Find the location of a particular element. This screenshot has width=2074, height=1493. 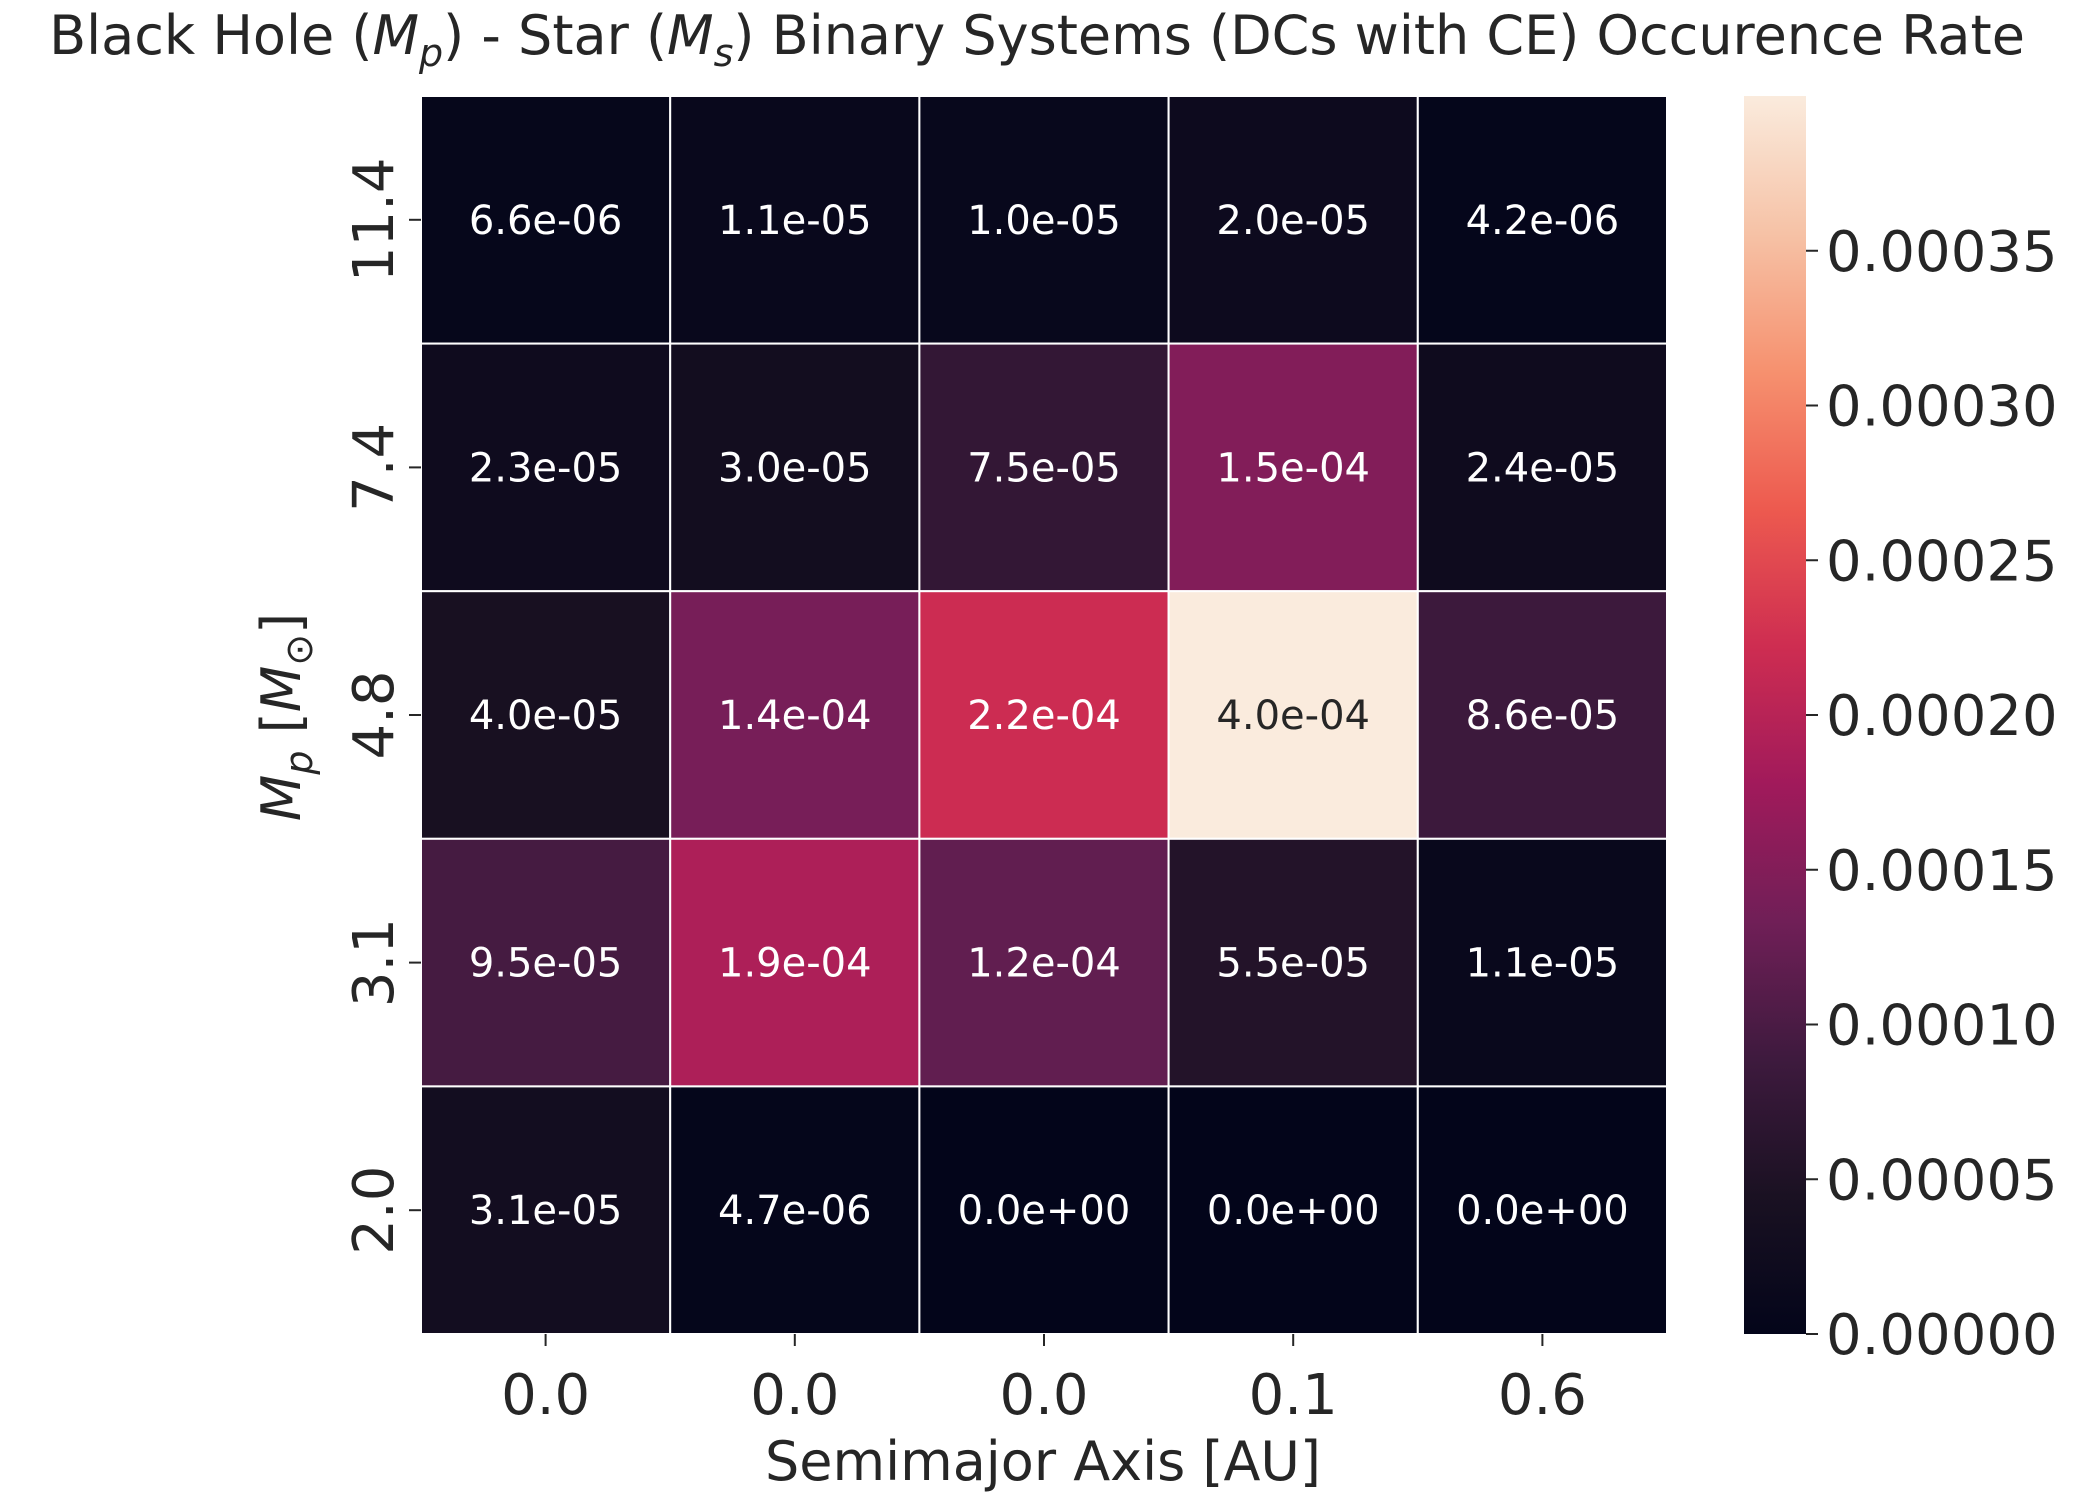

y-axis-ticks: 11.4 7.4 4.8 3.1 2.0 is located at coordinates (381, 706).